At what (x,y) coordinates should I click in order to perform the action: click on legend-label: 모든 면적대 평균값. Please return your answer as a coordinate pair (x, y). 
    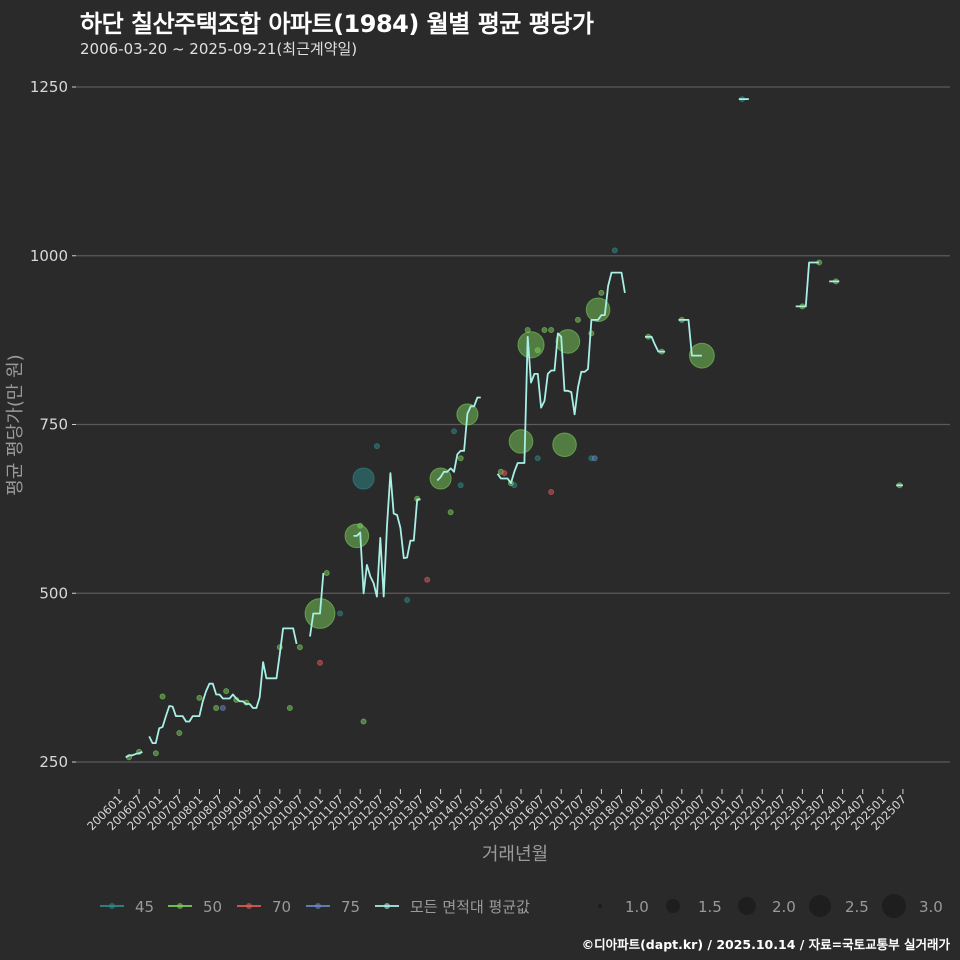
    Looking at the image, I should click on (470, 907).